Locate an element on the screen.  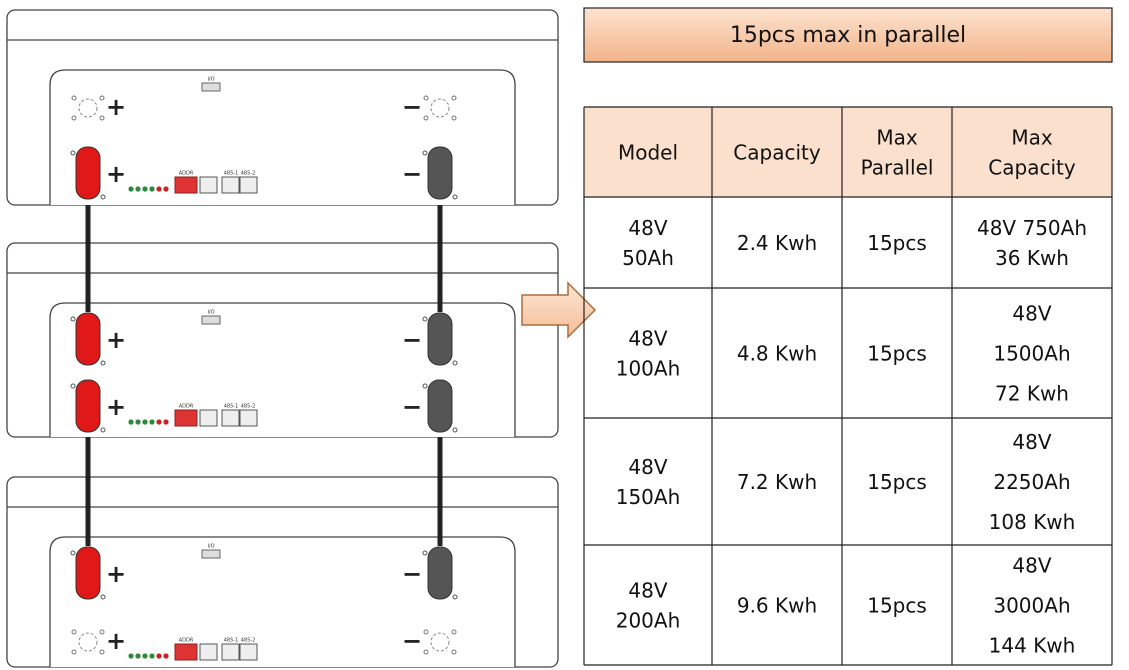
cell-text: 144 Kwh is located at coordinates (1032, 646).